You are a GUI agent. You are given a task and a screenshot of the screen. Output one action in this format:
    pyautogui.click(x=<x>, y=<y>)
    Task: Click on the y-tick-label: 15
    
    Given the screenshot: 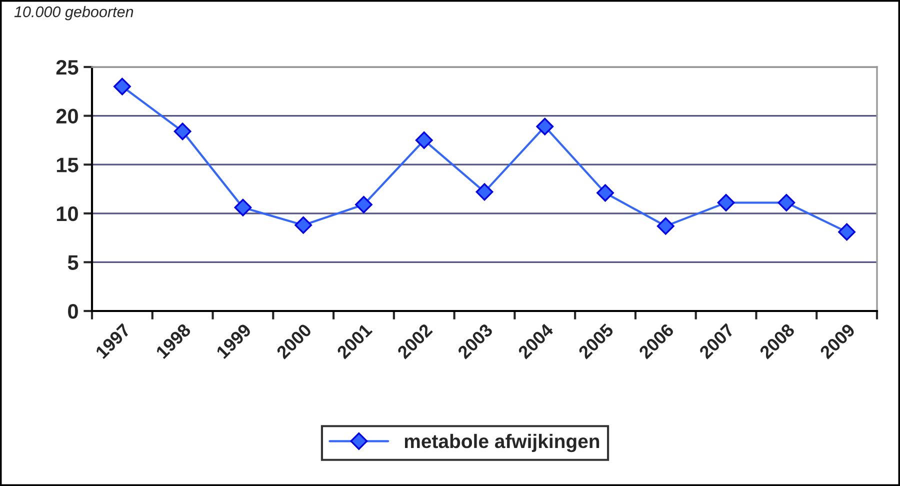 What is the action you would take?
    pyautogui.click(x=67, y=165)
    